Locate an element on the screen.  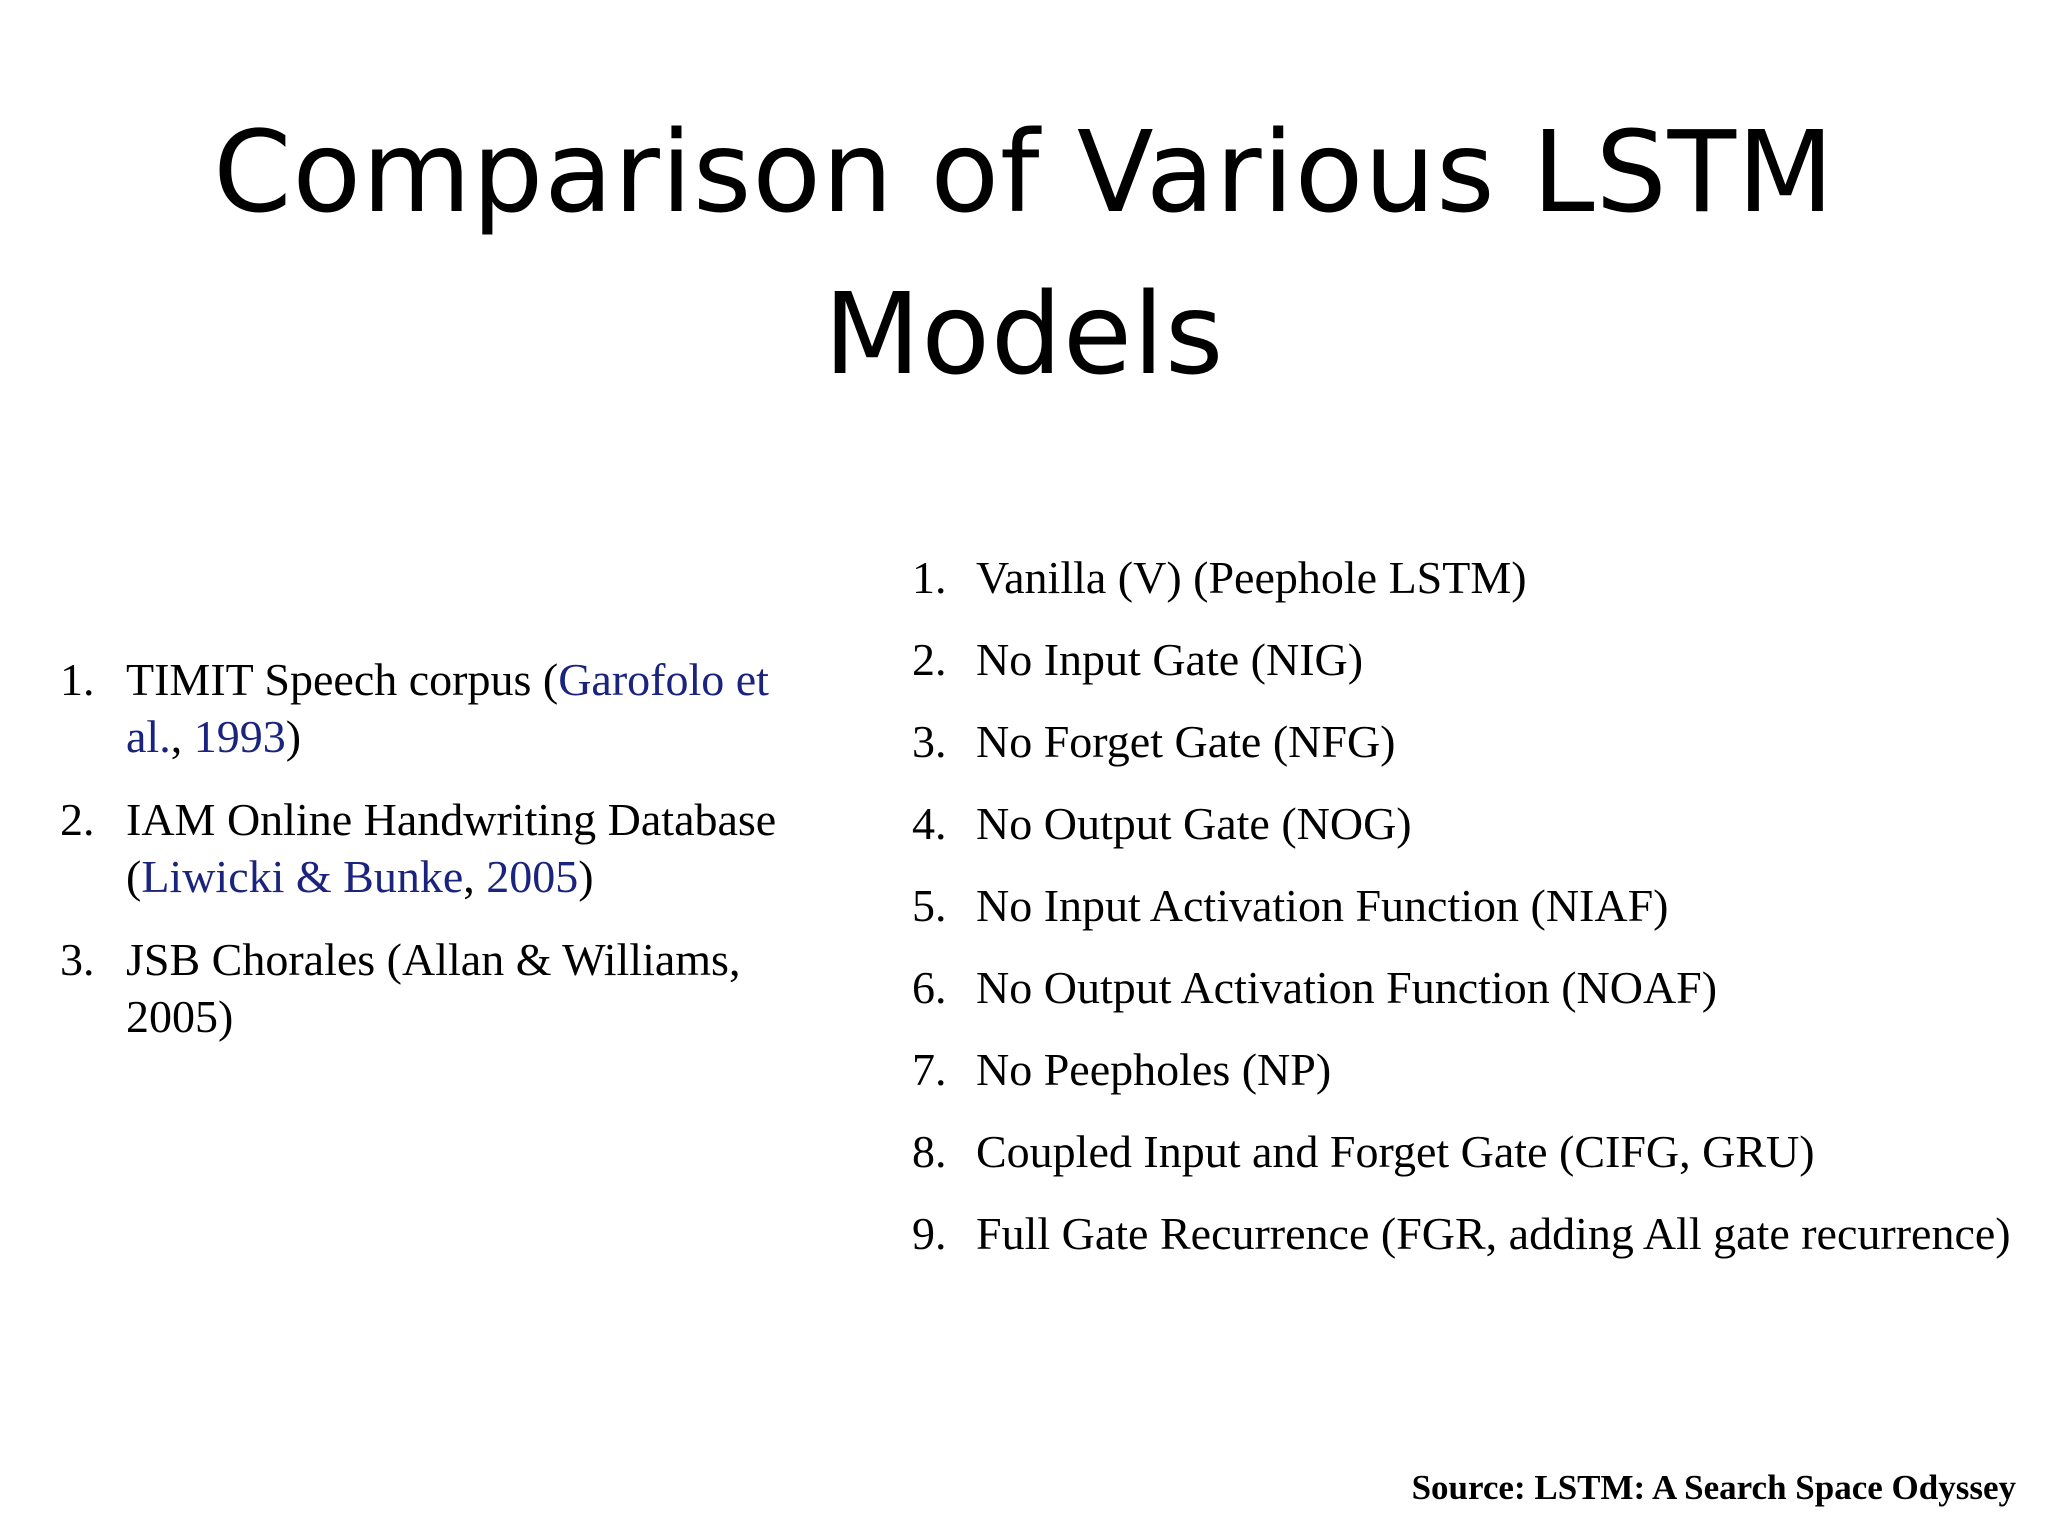
variant-item: 6. No Output Activation Function (NOAF) is located at coordinates (1480, 1000).